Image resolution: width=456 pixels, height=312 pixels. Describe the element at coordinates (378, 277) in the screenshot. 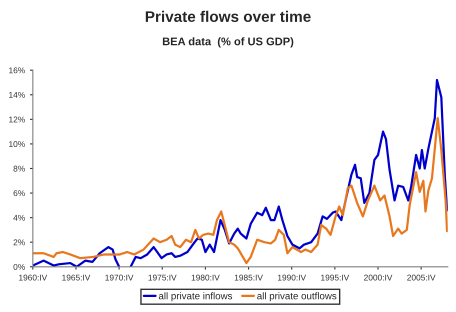

I see `x-tick-label: 2000:IV` at that location.